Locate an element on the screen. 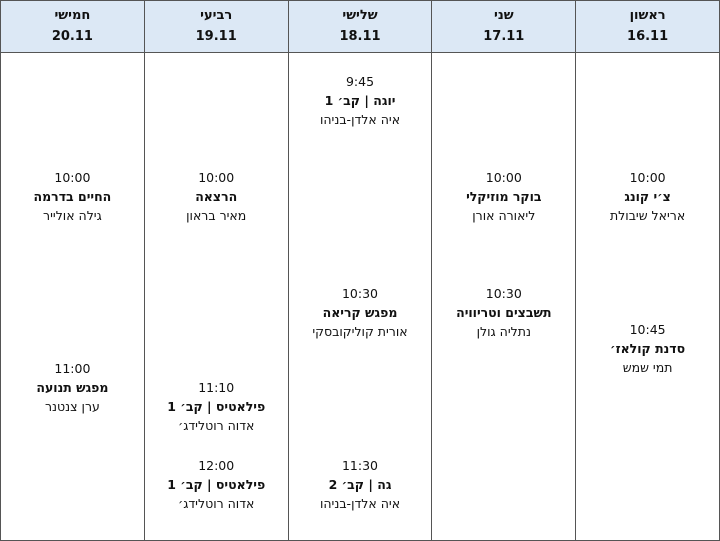 Image resolution: width=720 pixels, height=541 pixels. event-title: צ׳י קונג is located at coordinates (647, 196).